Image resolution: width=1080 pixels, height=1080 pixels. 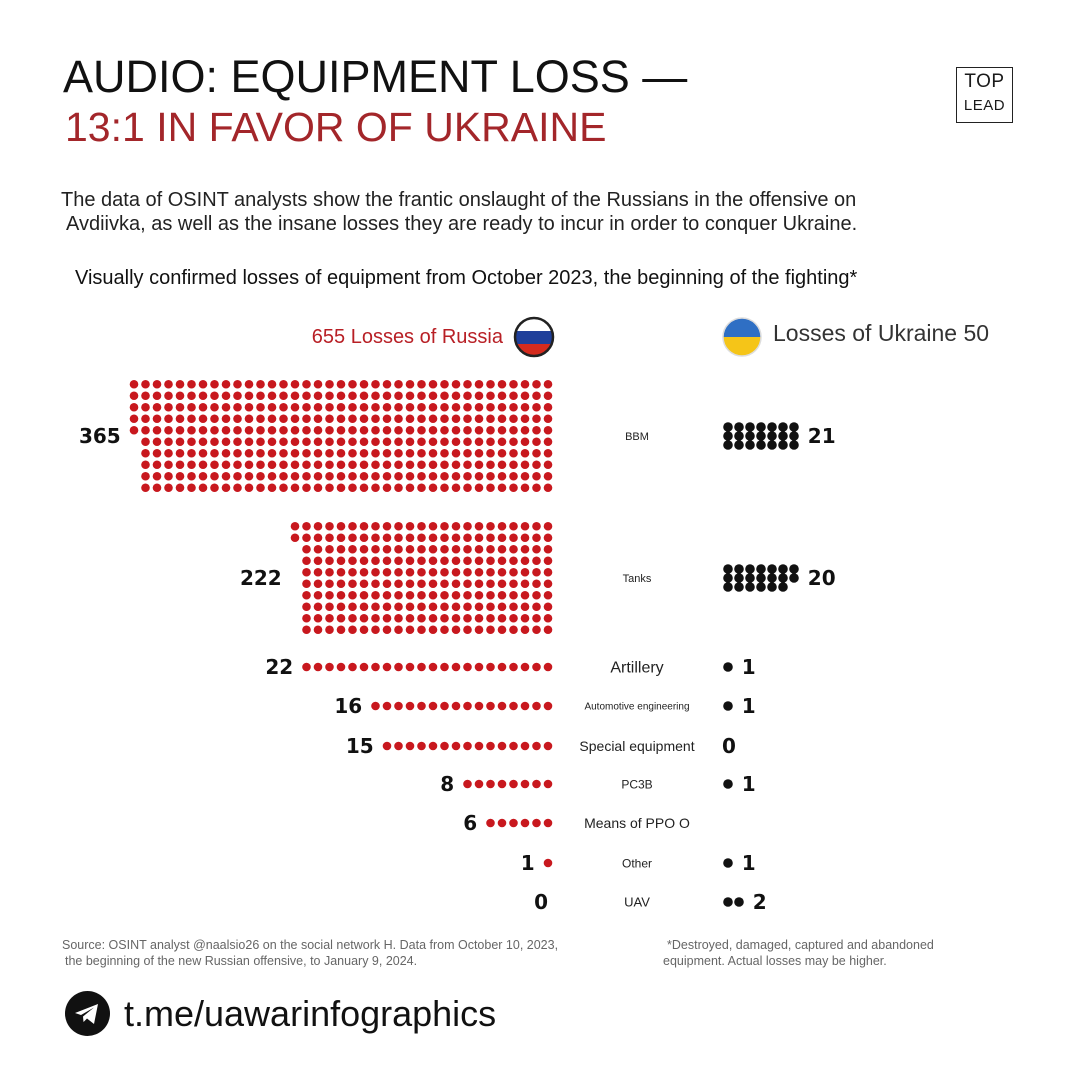 I want to click on ukraine-value-label: 21, so click(x=822, y=436).